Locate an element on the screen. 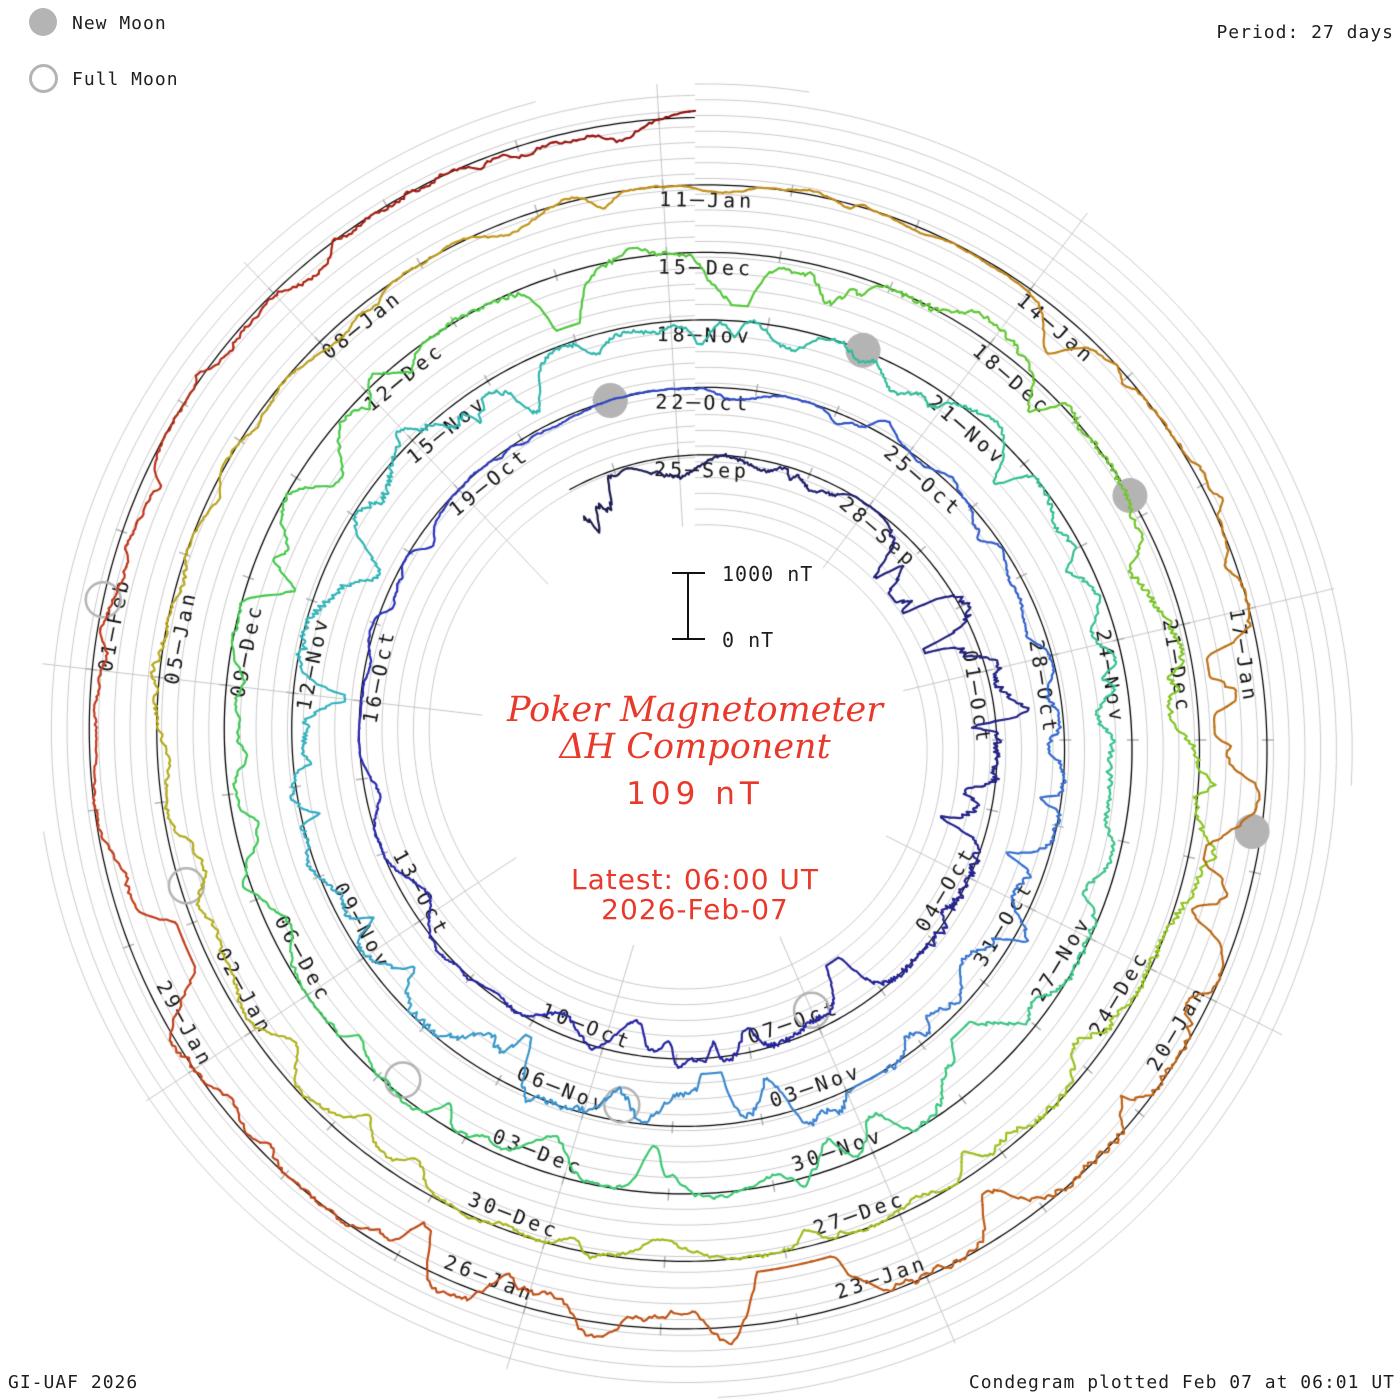  scale-bar-top-label: 1000 nT is located at coordinates (768, 574).